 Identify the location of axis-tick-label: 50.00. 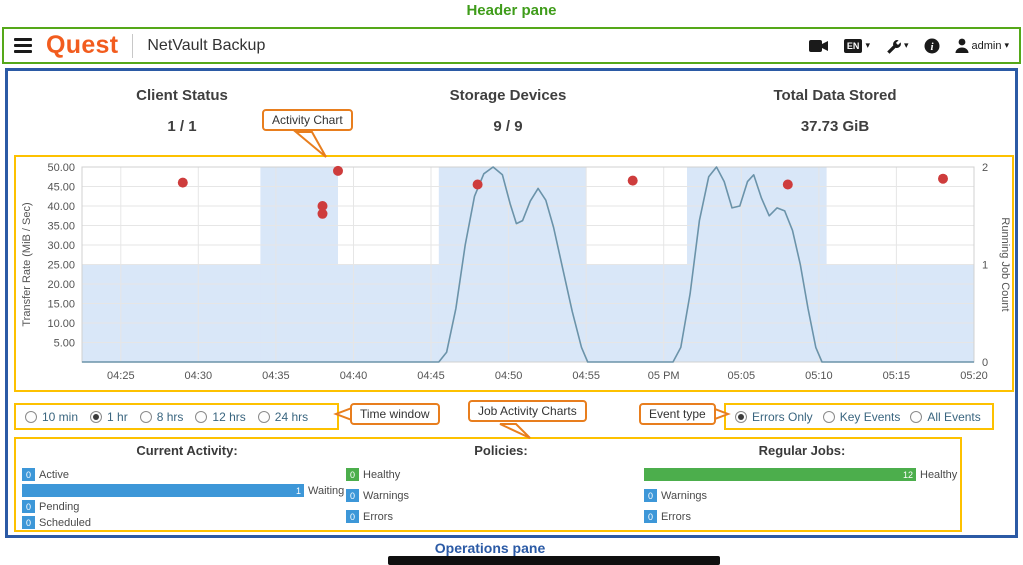
(61, 168).